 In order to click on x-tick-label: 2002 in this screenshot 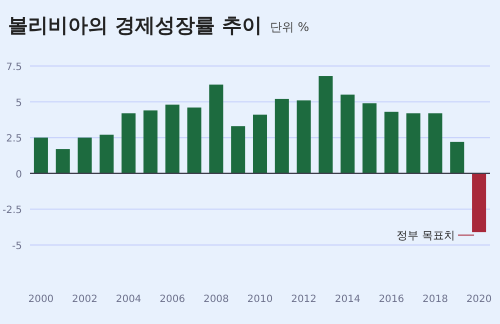, I will do `click(85, 299)`.